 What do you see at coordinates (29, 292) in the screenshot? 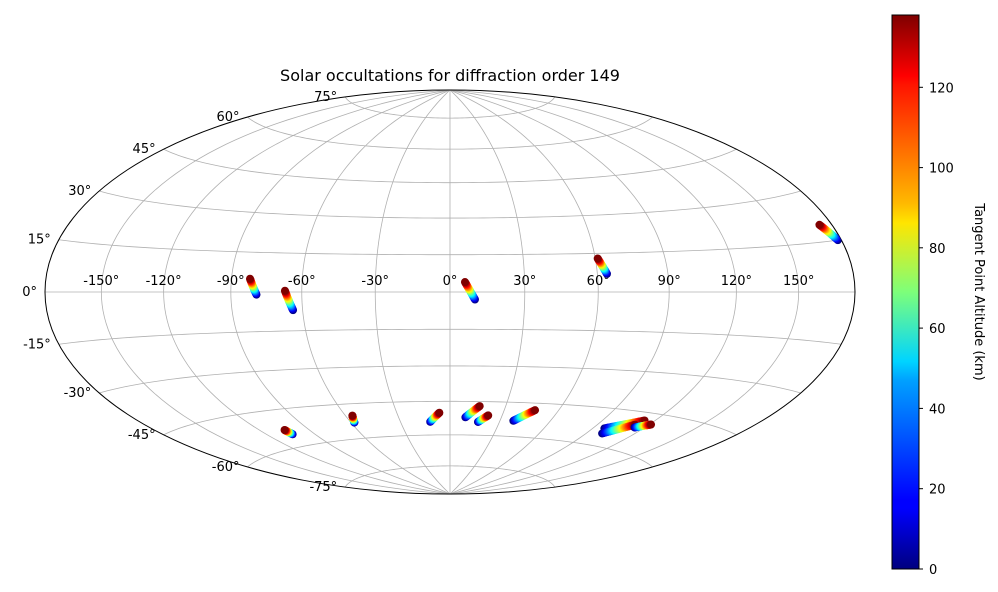
I see `latitude-tick-label: 0°` at bounding box center [29, 292].